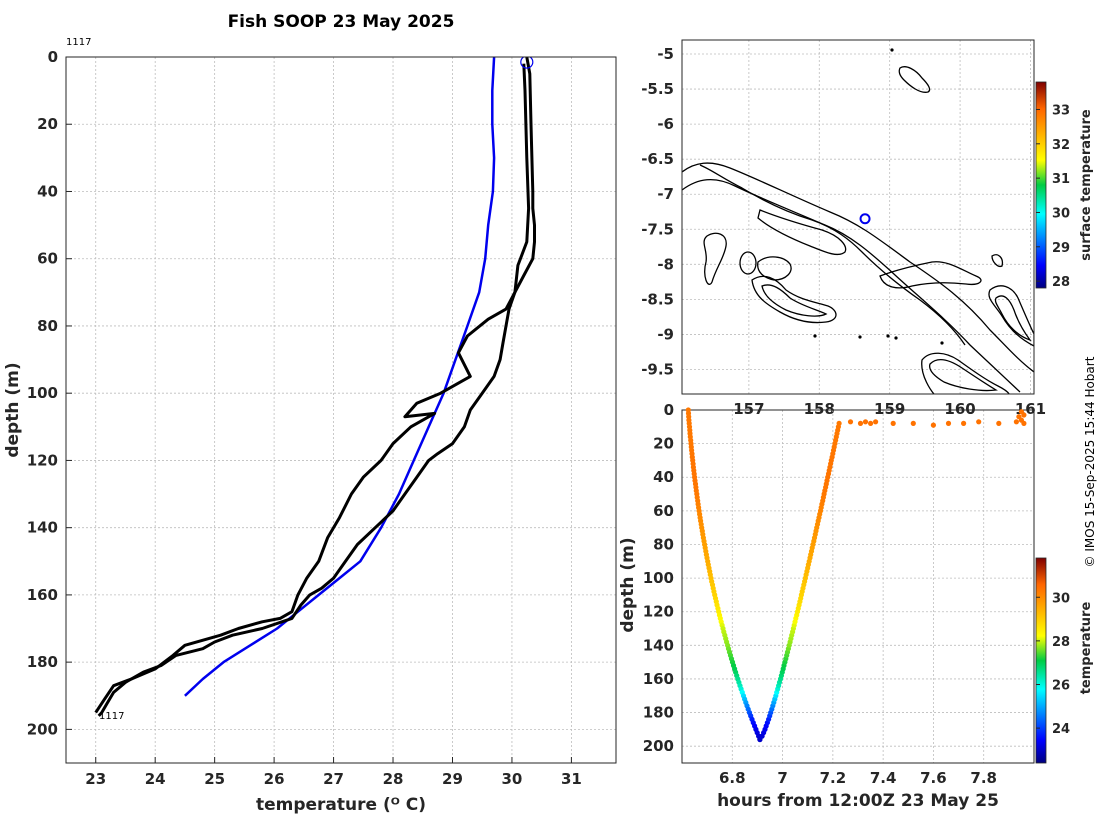 Image resolution: width=1100 pixels, height=820 pixels. What do you see at coordinates (665, 334) in the screenshot?
I see `map-y-tick-8: -9` at bounding box center [665, 334].